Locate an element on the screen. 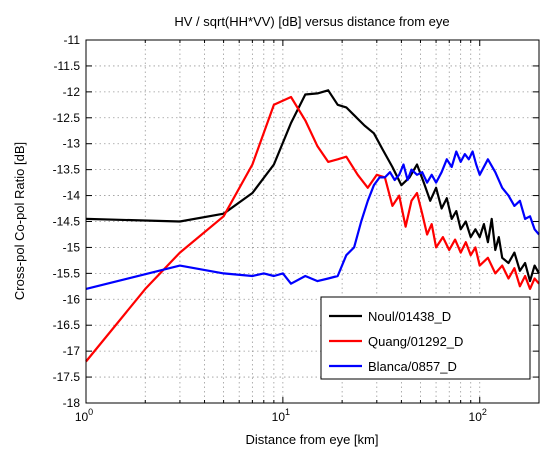  legend-label: Noul/01438_D is located at coordinates (409, 316).